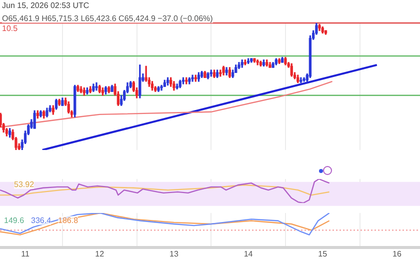 The image size is (420, 280). I want to click on text: Jun 15, 2026 02:53 UTC, so click(46, 5).